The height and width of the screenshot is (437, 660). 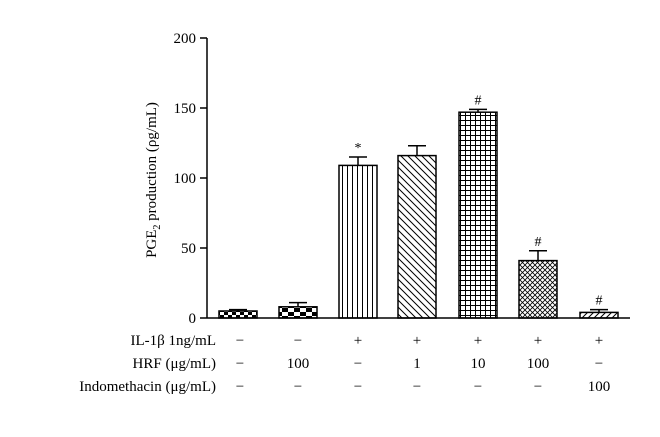 I want to click on y-axis: 0 50 100 150 200, so click(x=191, y=179).